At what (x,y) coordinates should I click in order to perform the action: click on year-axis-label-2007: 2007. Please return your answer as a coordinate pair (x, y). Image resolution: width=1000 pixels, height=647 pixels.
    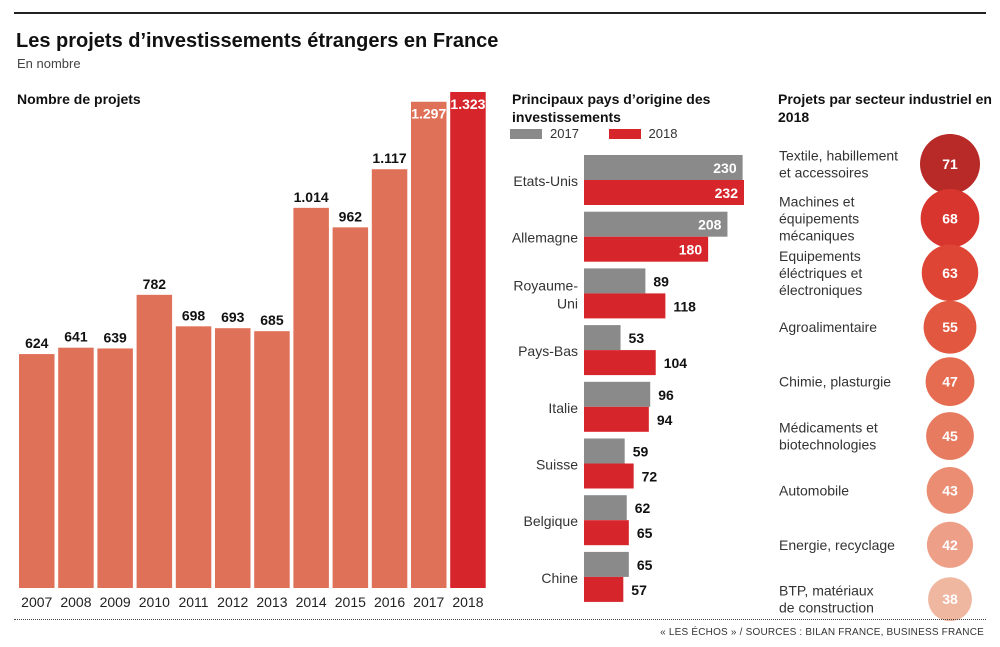
    Looking at the image, I should click on (36, 602).